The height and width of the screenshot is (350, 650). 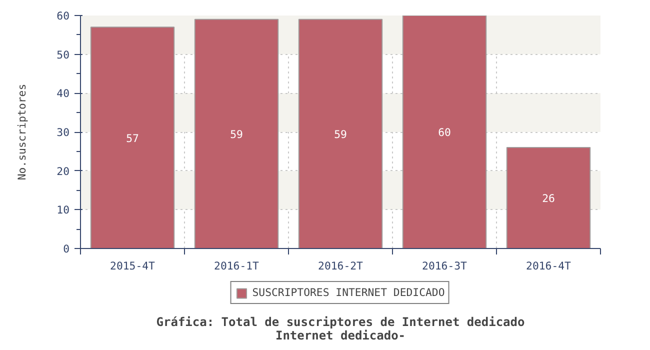 What do you see at coordinates (133, 266) in the screenshot?
I see `x-tick-label: 2015-4T` at bounding box center [133, 266].